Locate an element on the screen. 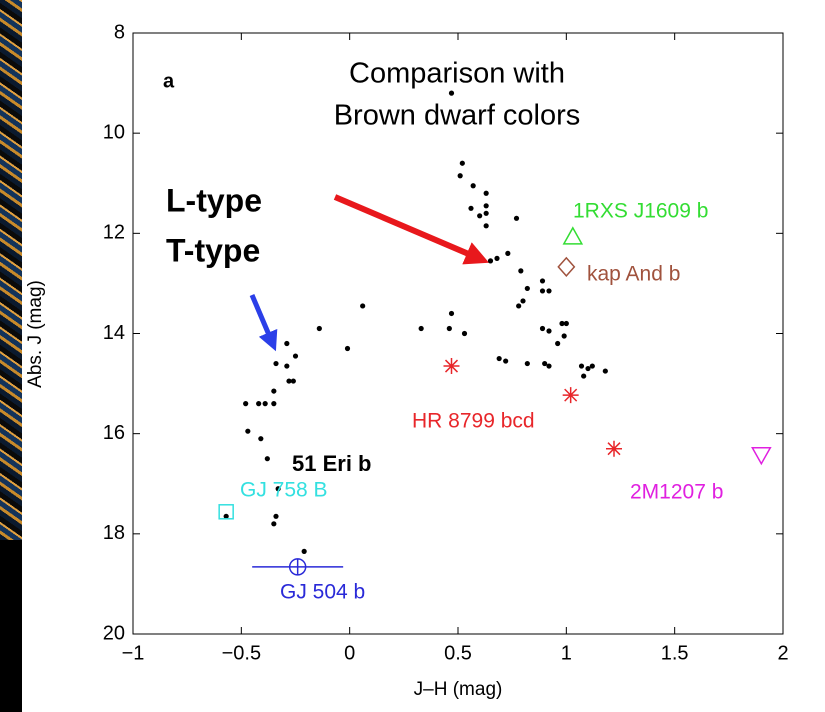 The image size is (825, 712). object-label: HR 8799 bcd is located at coordinates (473, 421).